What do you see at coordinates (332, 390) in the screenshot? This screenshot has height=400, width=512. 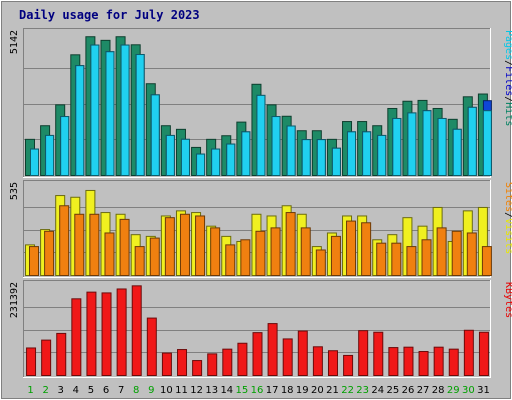 I see `x-tick-label: 21` at bounding box center [332, 390].